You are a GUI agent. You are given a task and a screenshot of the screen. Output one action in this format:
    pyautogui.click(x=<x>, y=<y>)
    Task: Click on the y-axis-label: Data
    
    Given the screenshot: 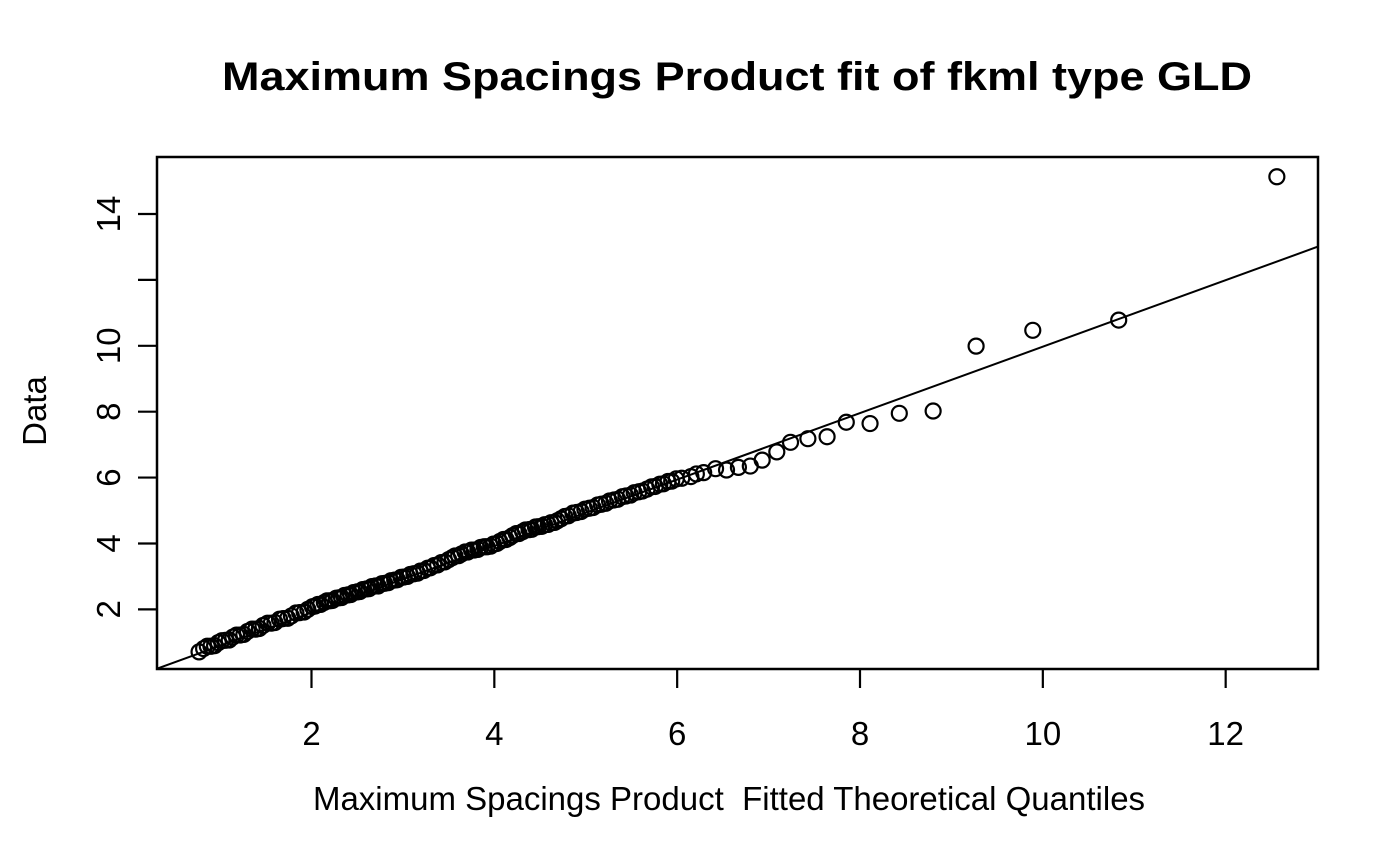 What is the action you would take?
    pyautogui.click(x=34, y=411)
    